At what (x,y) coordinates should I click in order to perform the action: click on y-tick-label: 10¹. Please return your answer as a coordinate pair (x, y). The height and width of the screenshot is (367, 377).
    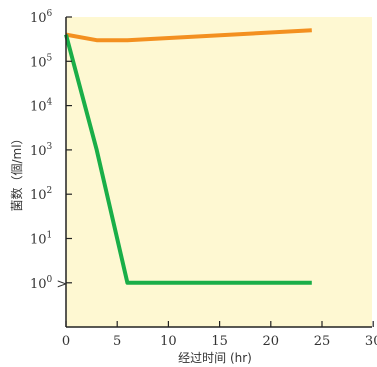
    Looking at the image, I should click on (41, 239).